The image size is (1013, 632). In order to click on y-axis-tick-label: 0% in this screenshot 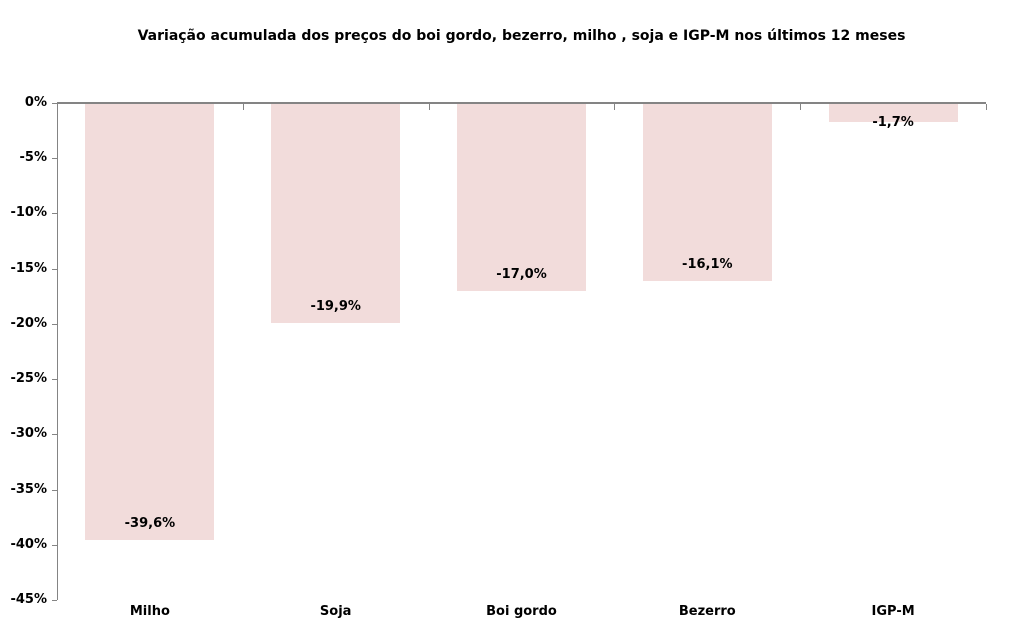, I will do `click(35, 102)`.